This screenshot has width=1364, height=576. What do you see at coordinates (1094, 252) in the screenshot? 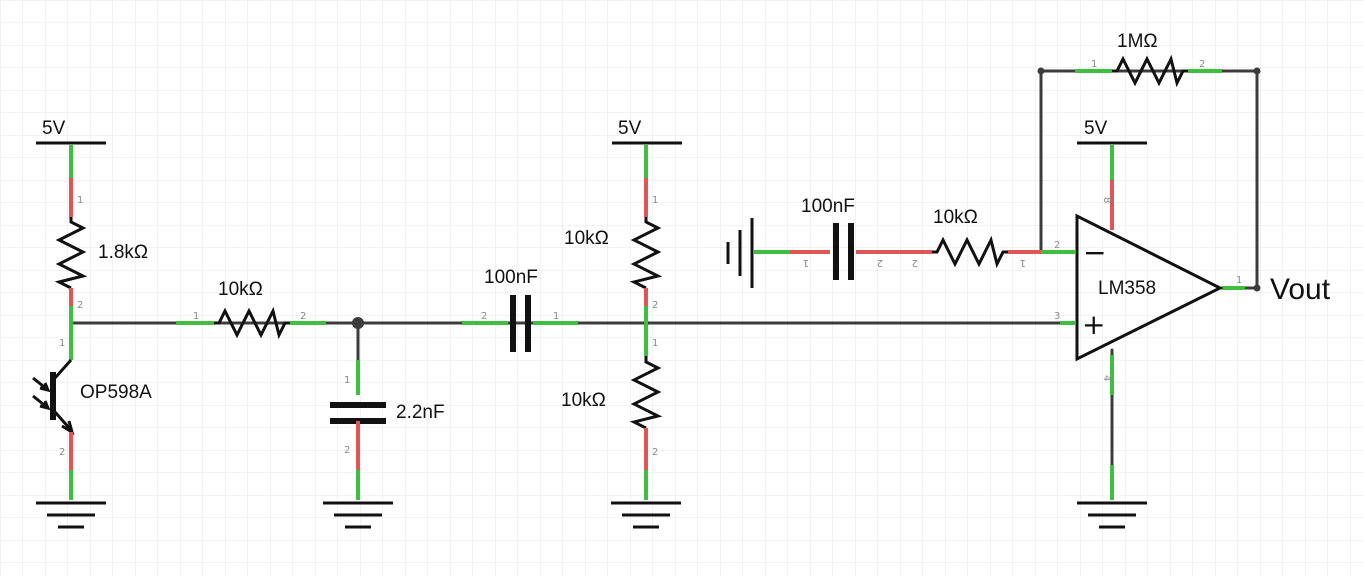
I see `inverting-input-sign: −` at bounding box center [1094, 252].